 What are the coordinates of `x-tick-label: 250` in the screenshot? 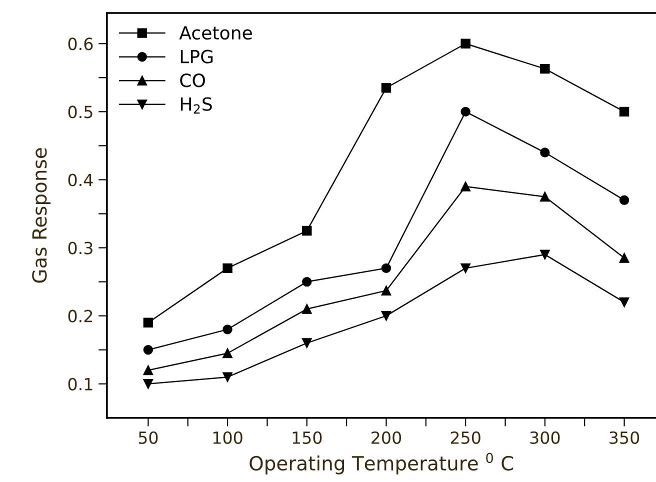 It's located at (465, 437).